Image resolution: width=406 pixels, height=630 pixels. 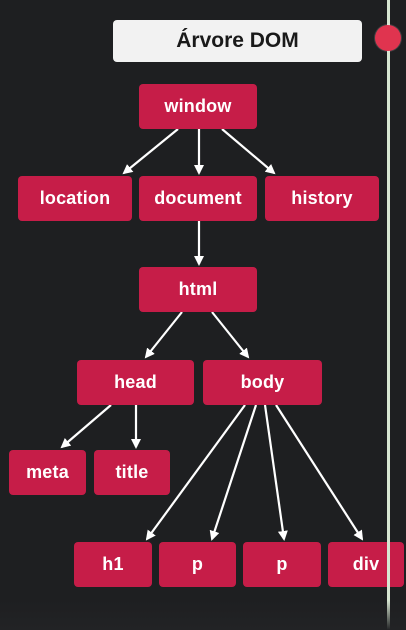 What do you see at coordinates (319, 472) in the screenshot?
I see `edge-body-div` at bounding box center [319, 472].